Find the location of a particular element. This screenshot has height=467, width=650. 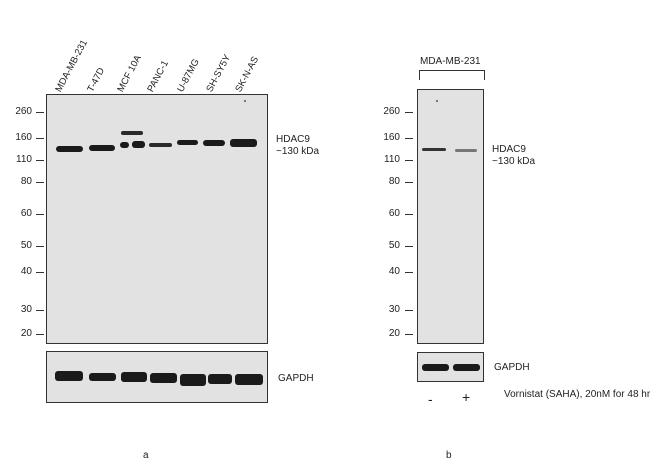

lane-label: MDA-MB-231 is located at coordinates (72, 66).